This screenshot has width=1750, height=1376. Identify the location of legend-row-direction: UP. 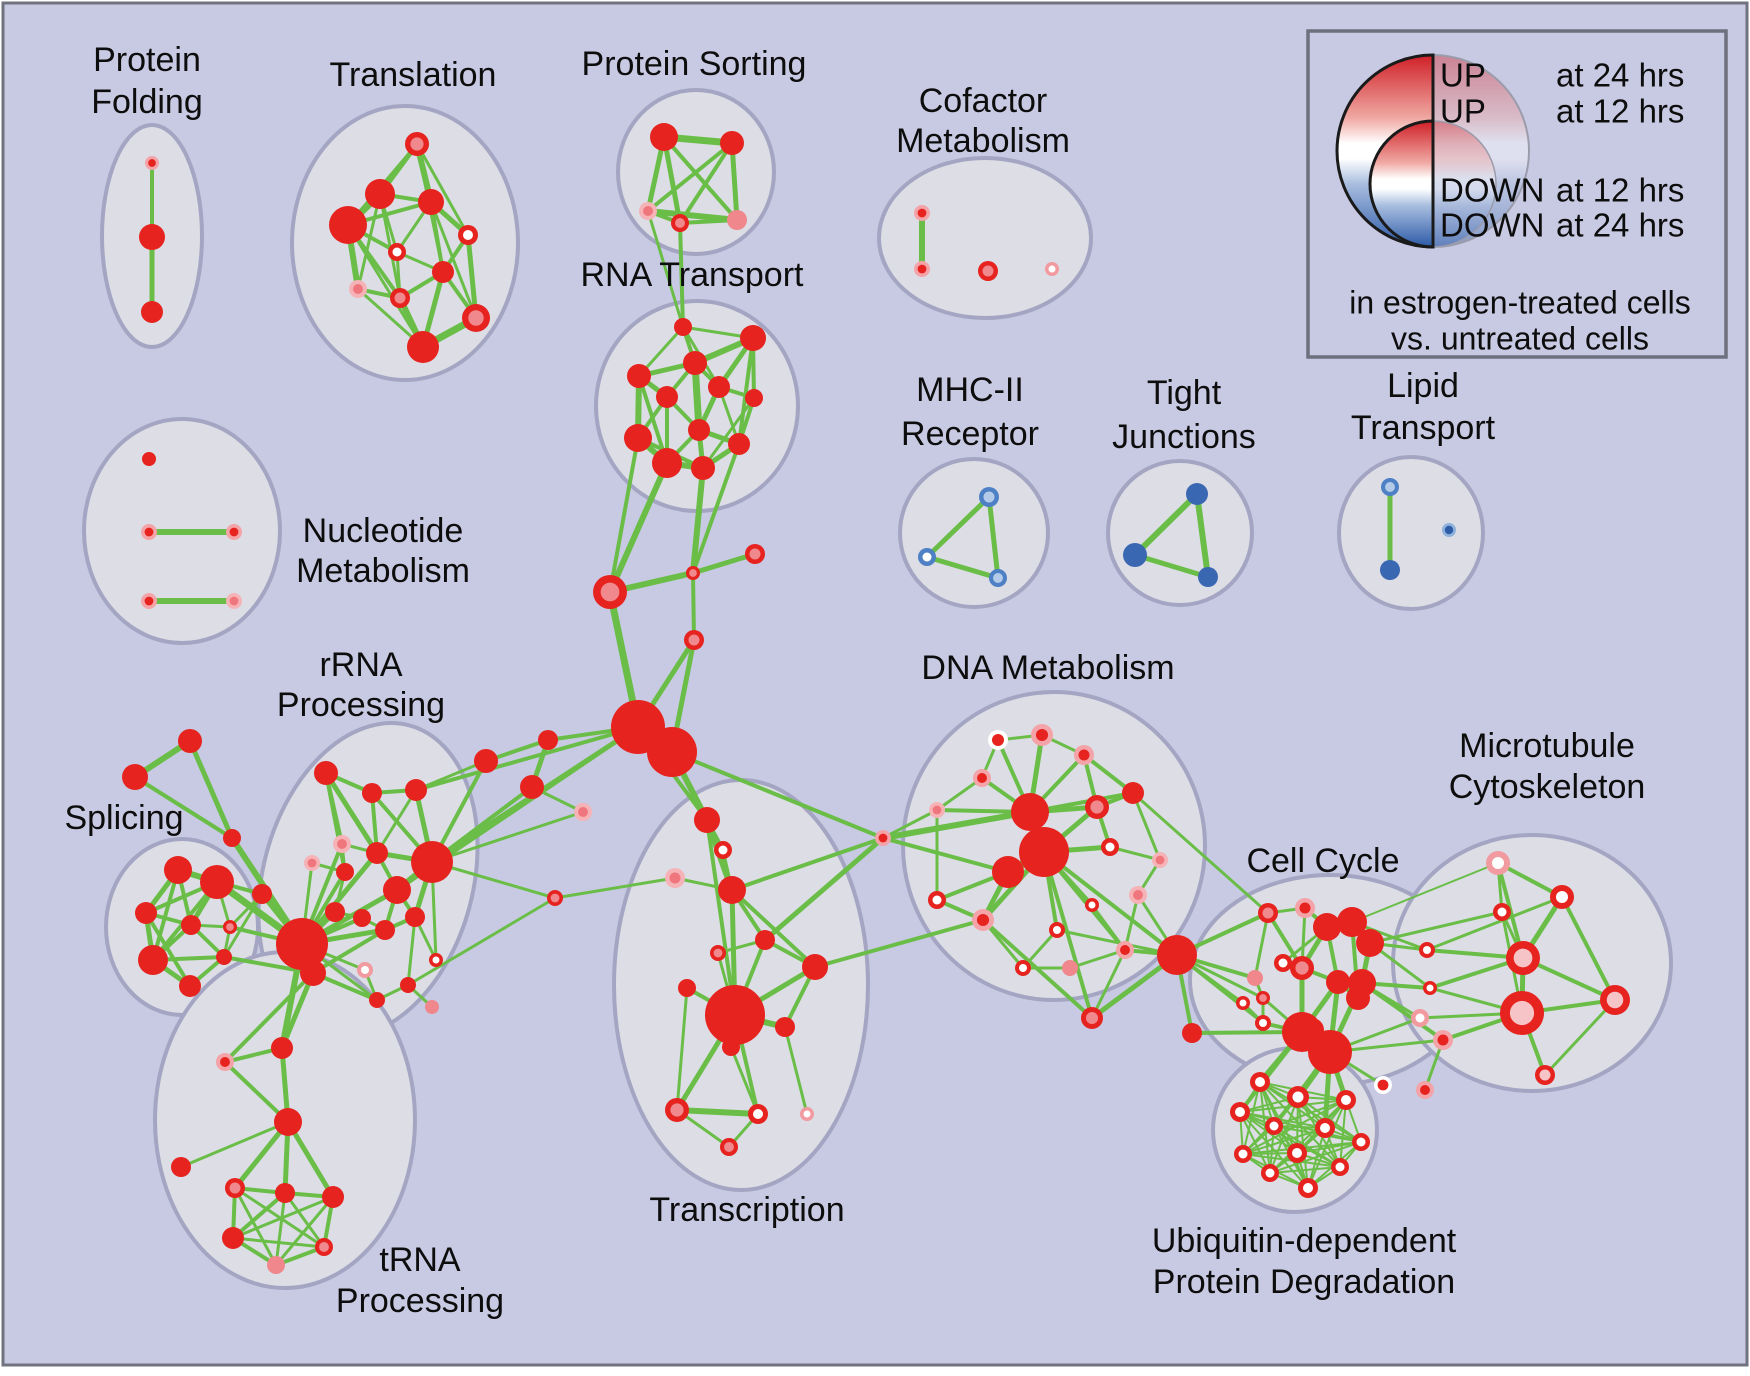
(1463, 75).